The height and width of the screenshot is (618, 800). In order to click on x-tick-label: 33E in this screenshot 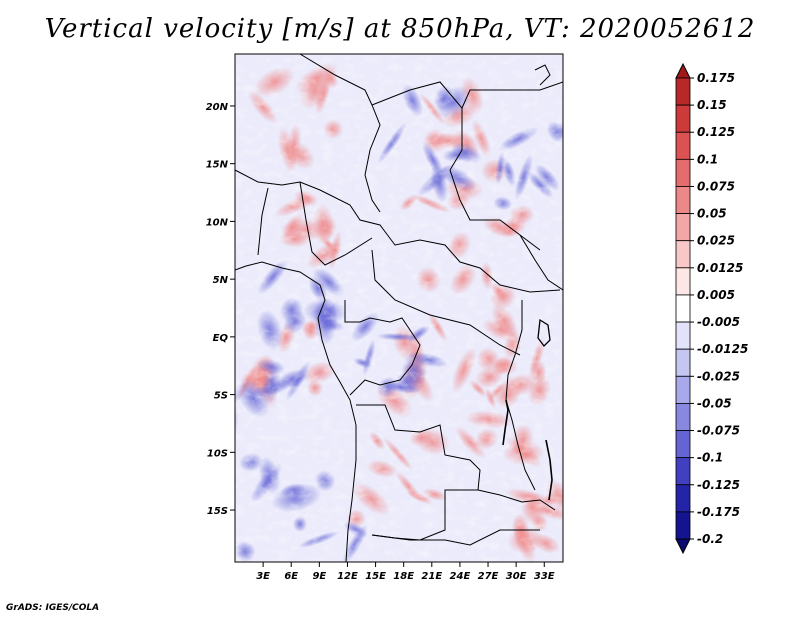, I will do `click(544, 576)`.